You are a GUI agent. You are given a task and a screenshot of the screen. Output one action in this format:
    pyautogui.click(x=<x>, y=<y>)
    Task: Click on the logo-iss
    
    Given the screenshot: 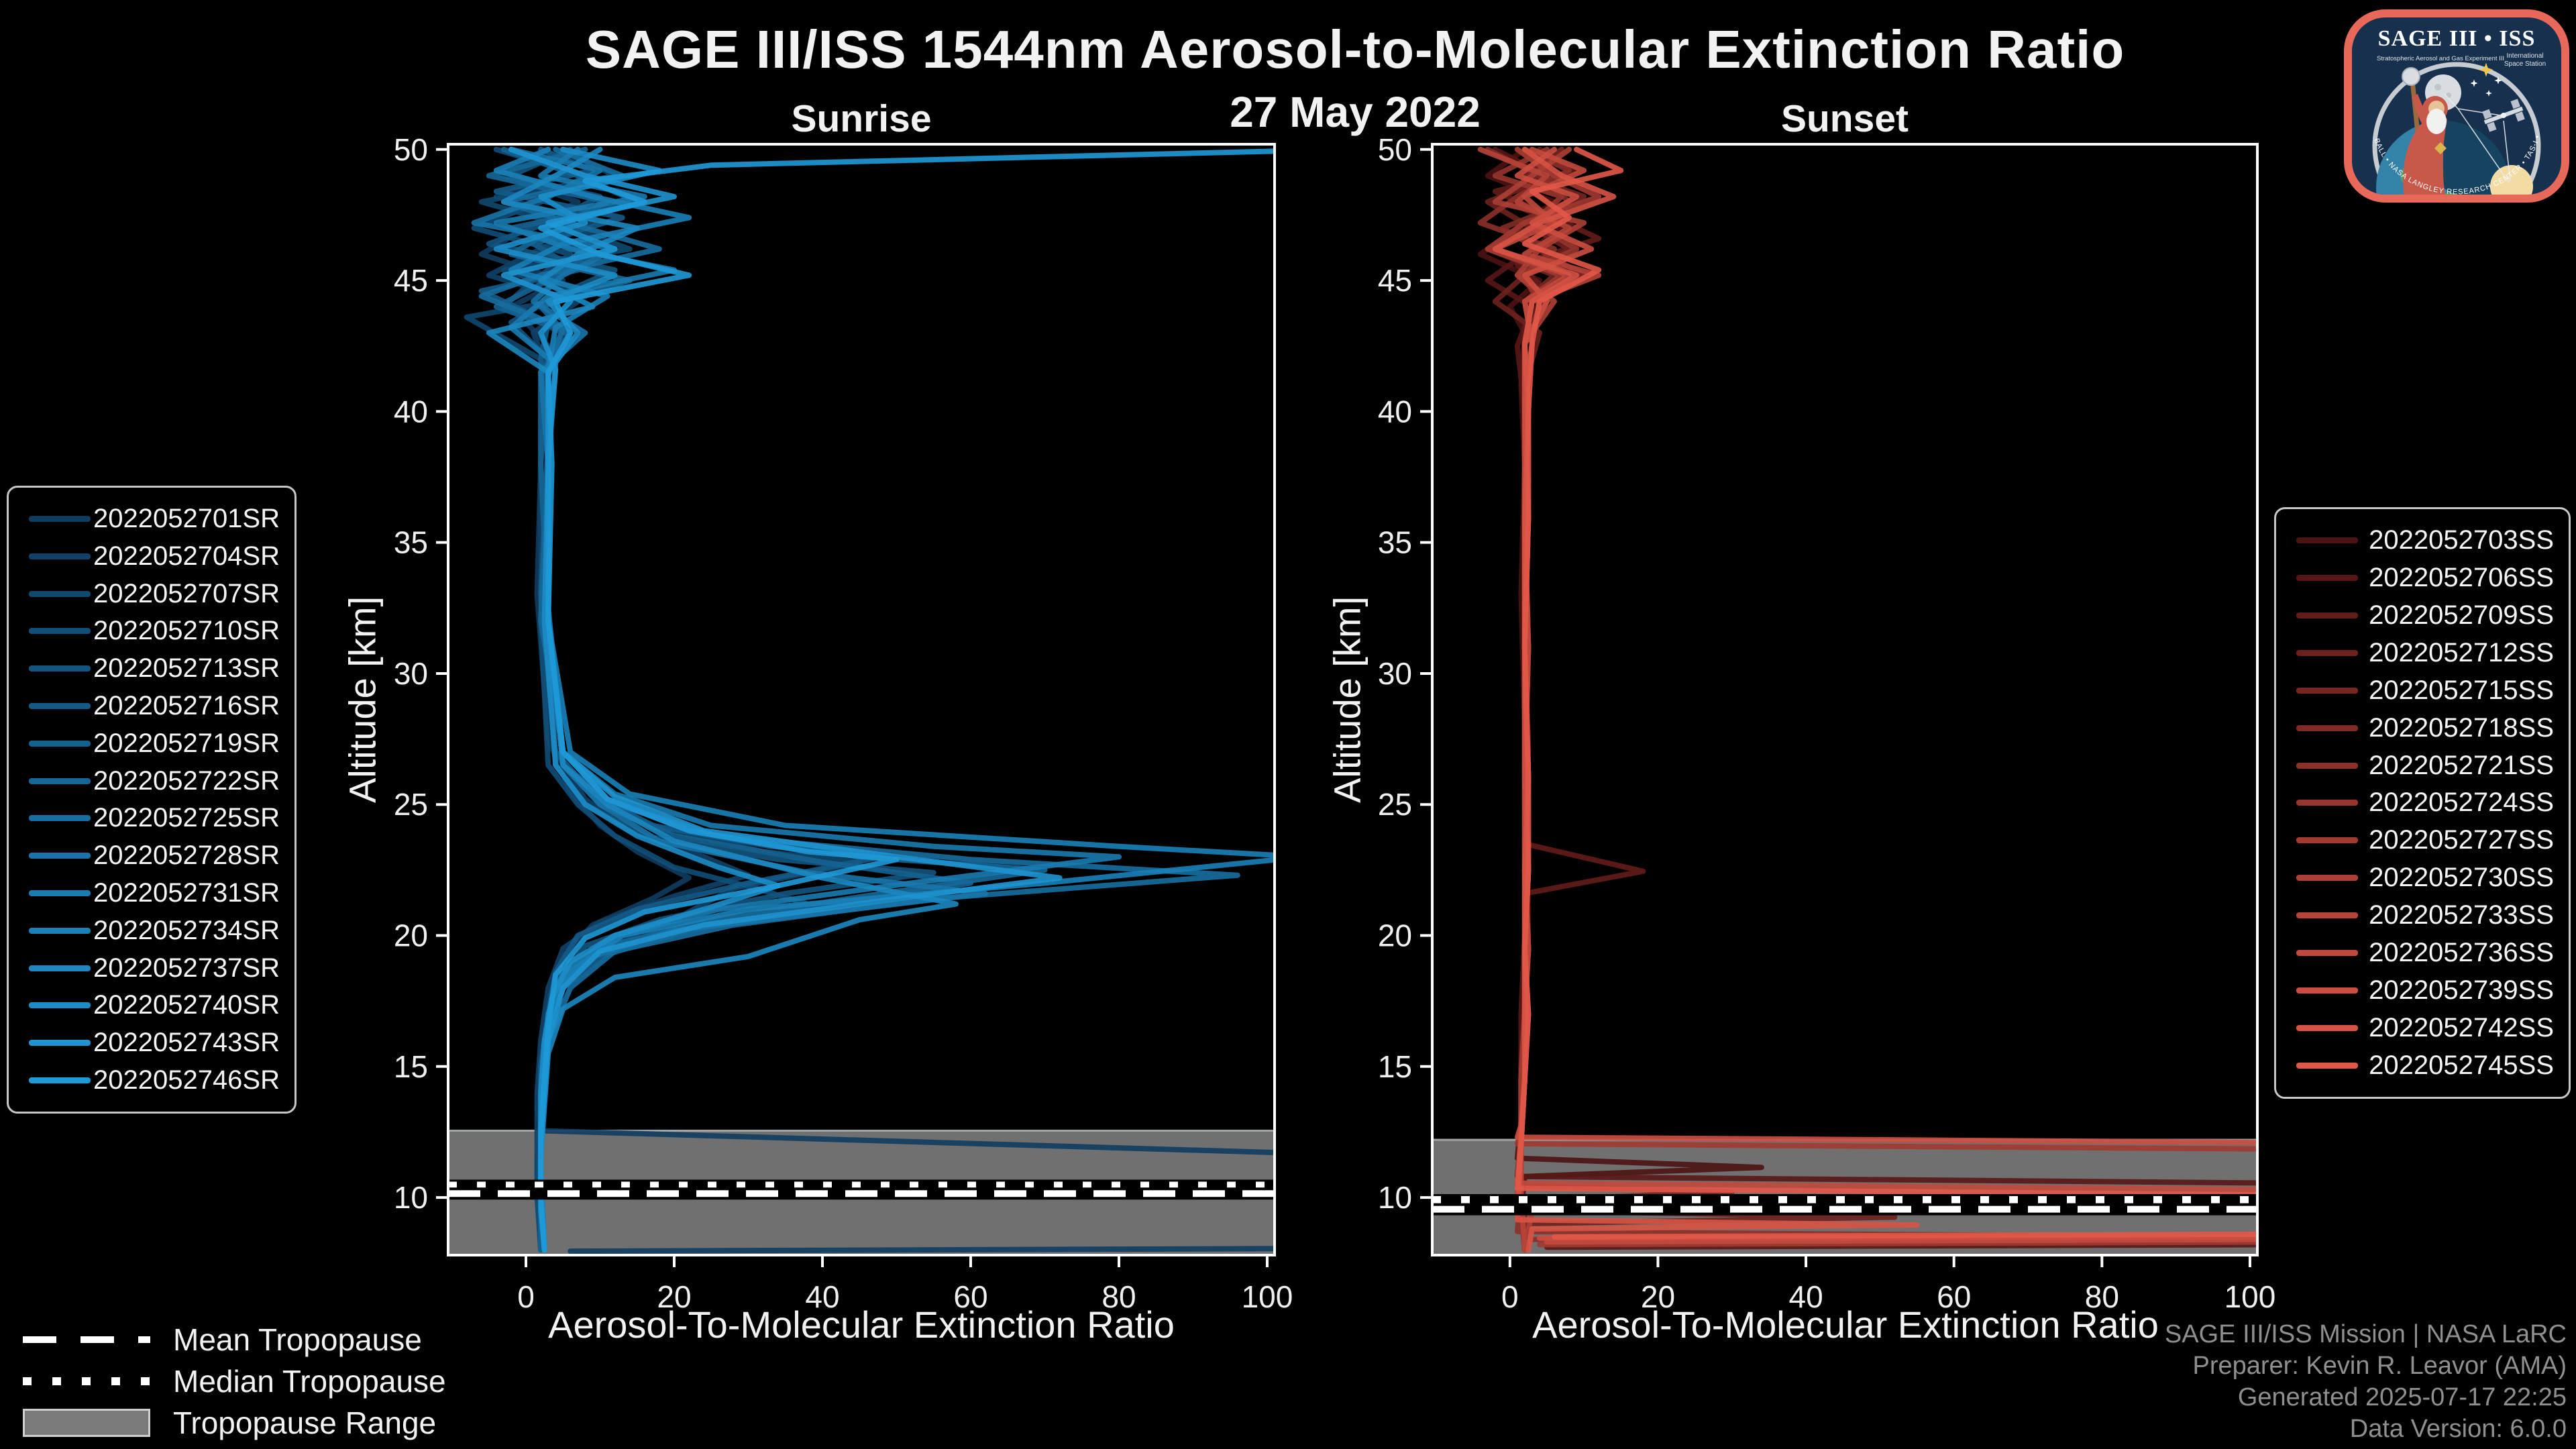 What is the action you would take?
    pyautogui.click(x=2503, y=115)
    